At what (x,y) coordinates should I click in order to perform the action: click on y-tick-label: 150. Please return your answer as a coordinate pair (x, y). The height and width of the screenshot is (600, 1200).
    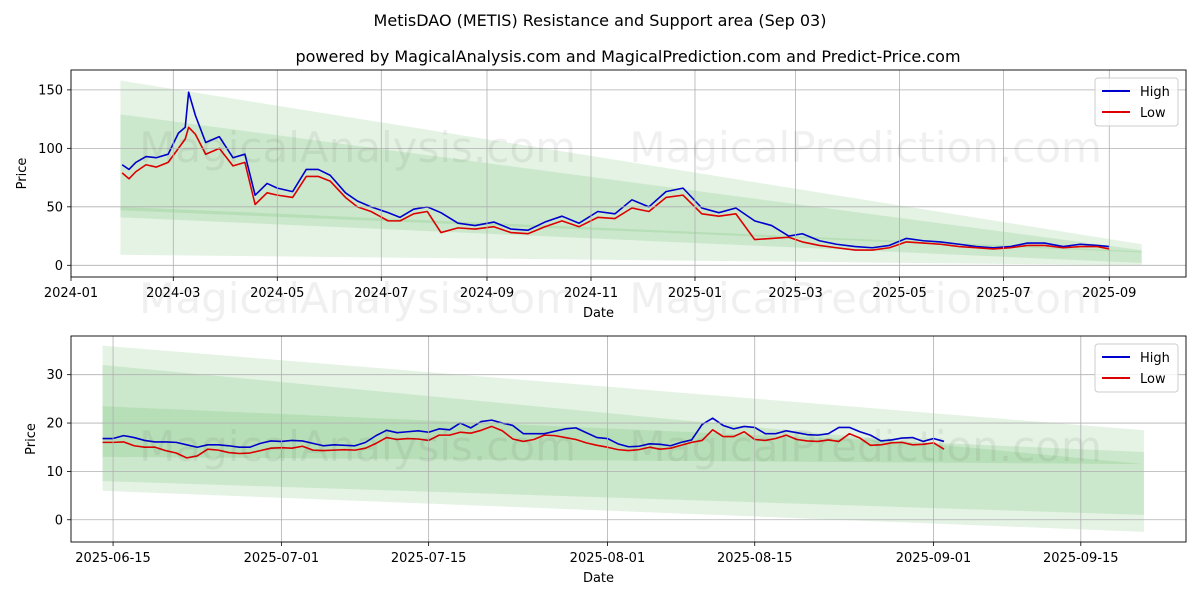
    Looking at the image, I should click on (50, 90).